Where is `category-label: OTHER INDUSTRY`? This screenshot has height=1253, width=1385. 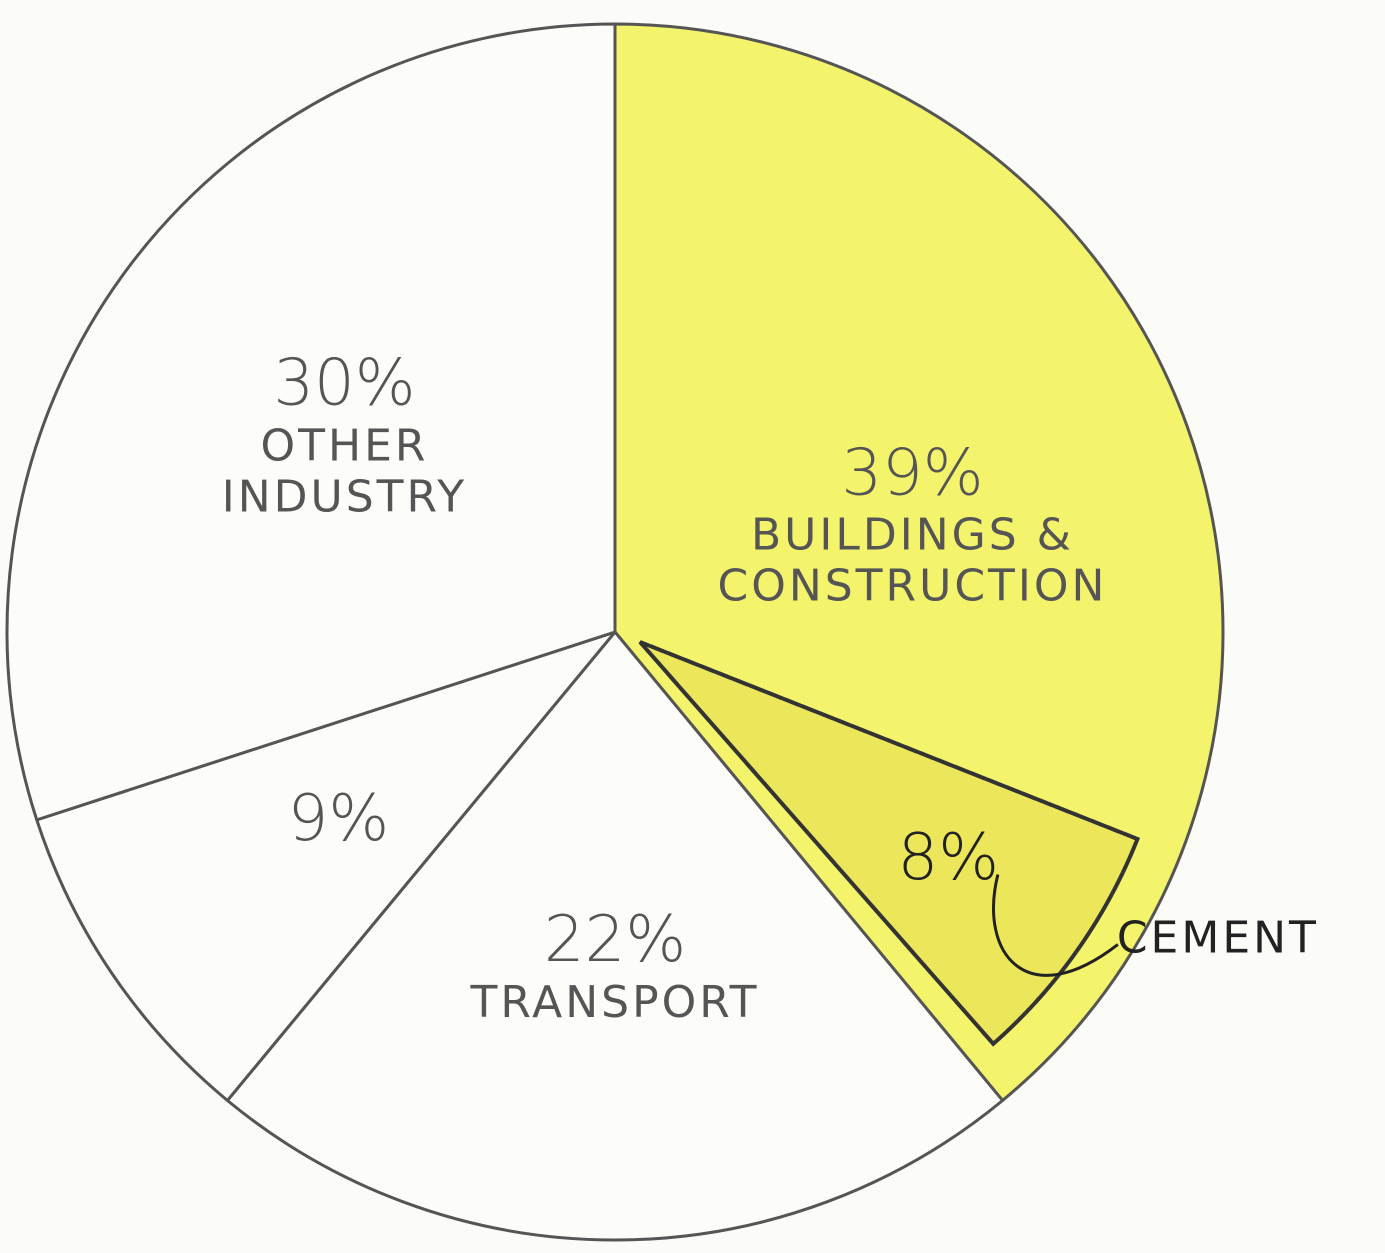
category-label: OTHER INDUSTRY is located at coordinates (344, 471).